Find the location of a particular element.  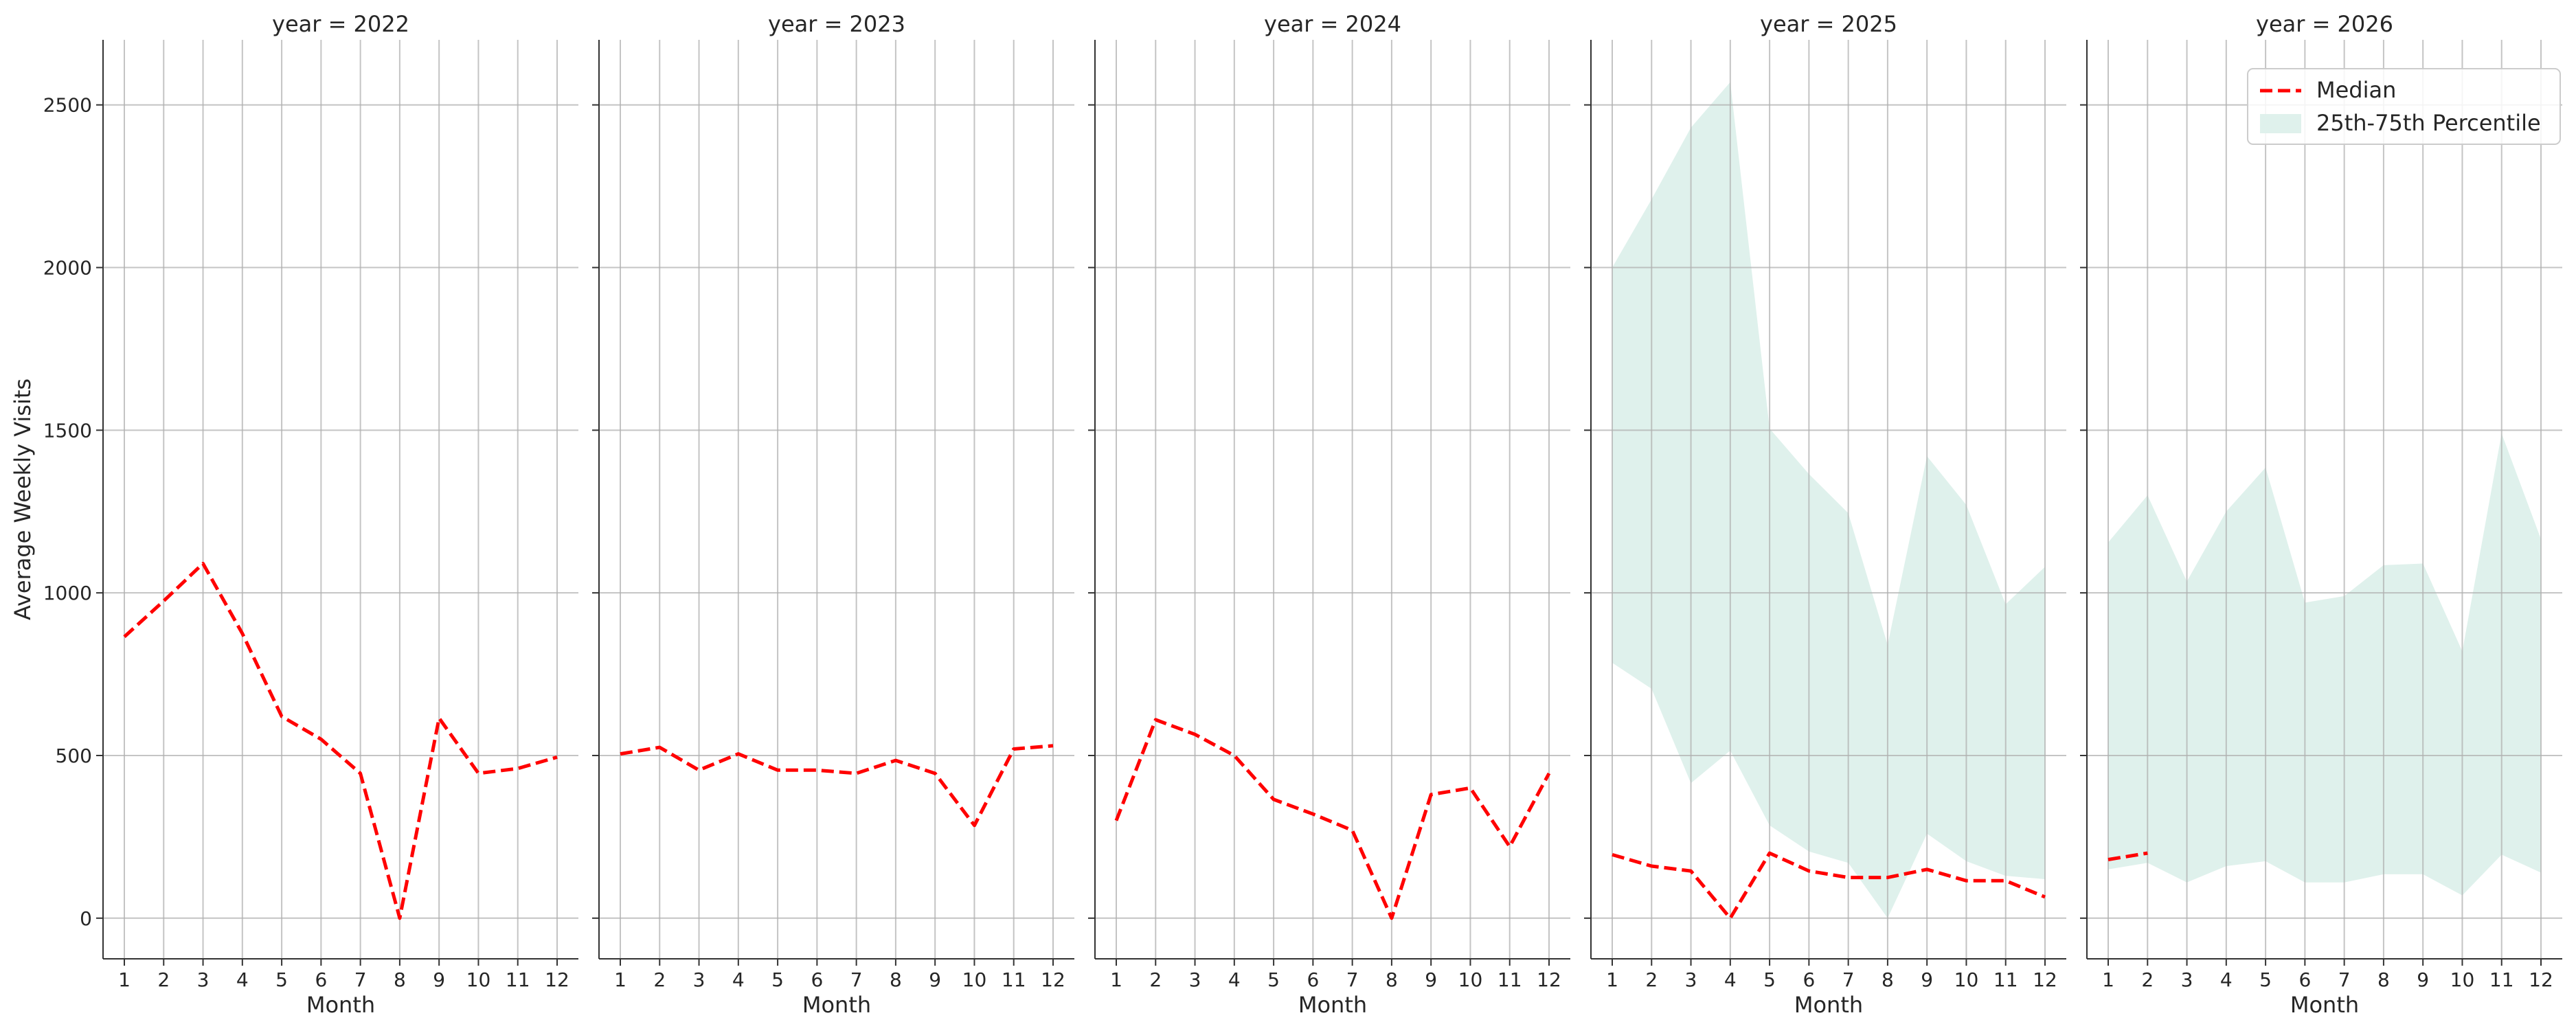

legend-box is located at coordinates (2404, 106).